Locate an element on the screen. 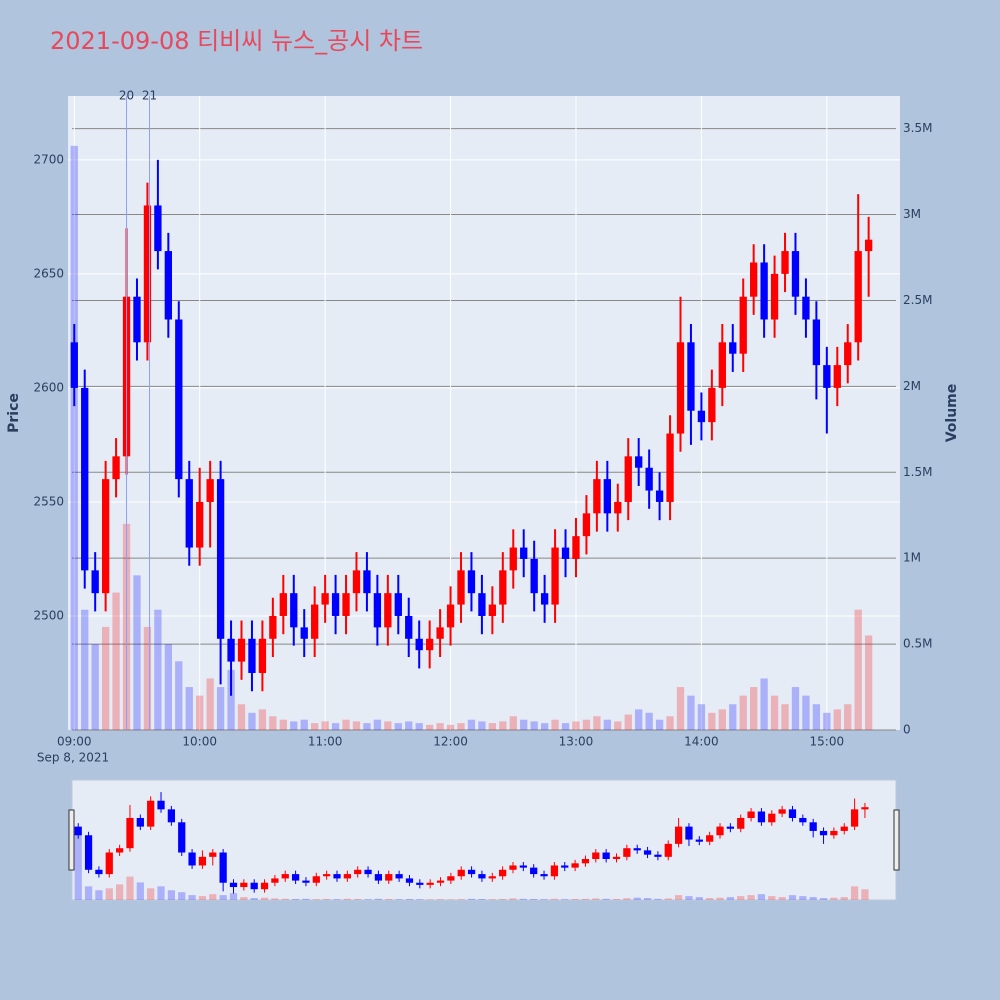  y2-tick-label: 1M is located at coordinates (912, 558).